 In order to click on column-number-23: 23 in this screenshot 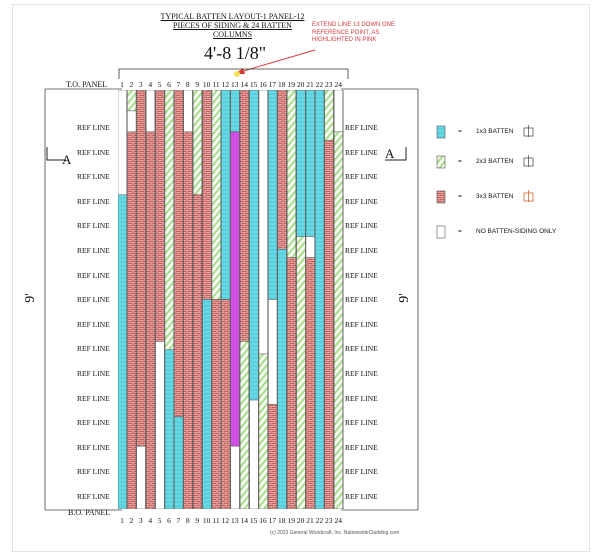, I will do `click(329, 520)`.